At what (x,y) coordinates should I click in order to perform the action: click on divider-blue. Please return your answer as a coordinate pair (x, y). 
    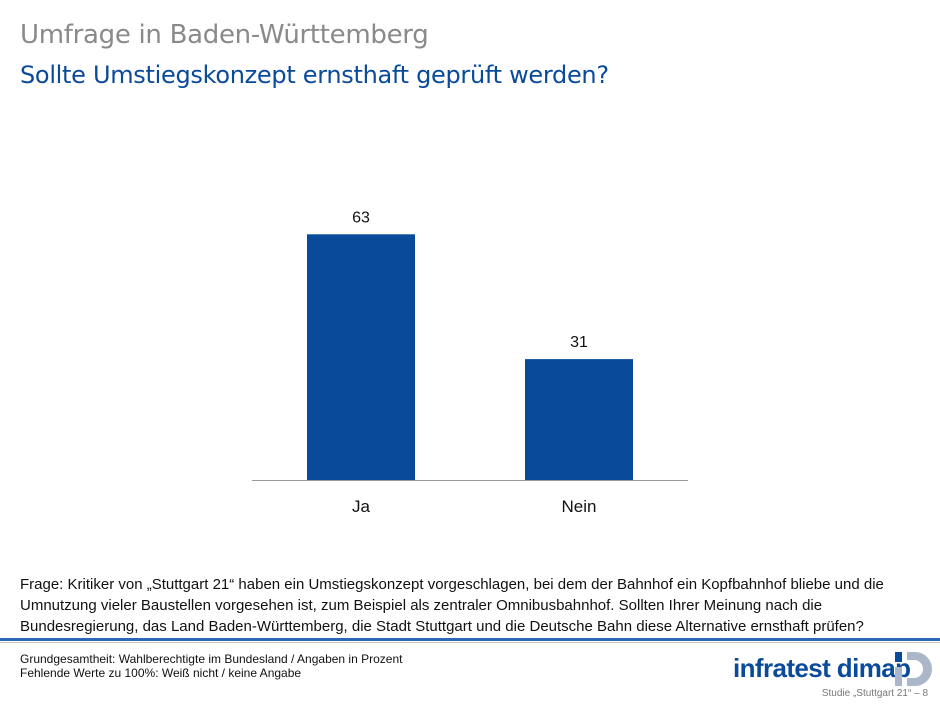
    Looking at the image, I should click on (470, 639).